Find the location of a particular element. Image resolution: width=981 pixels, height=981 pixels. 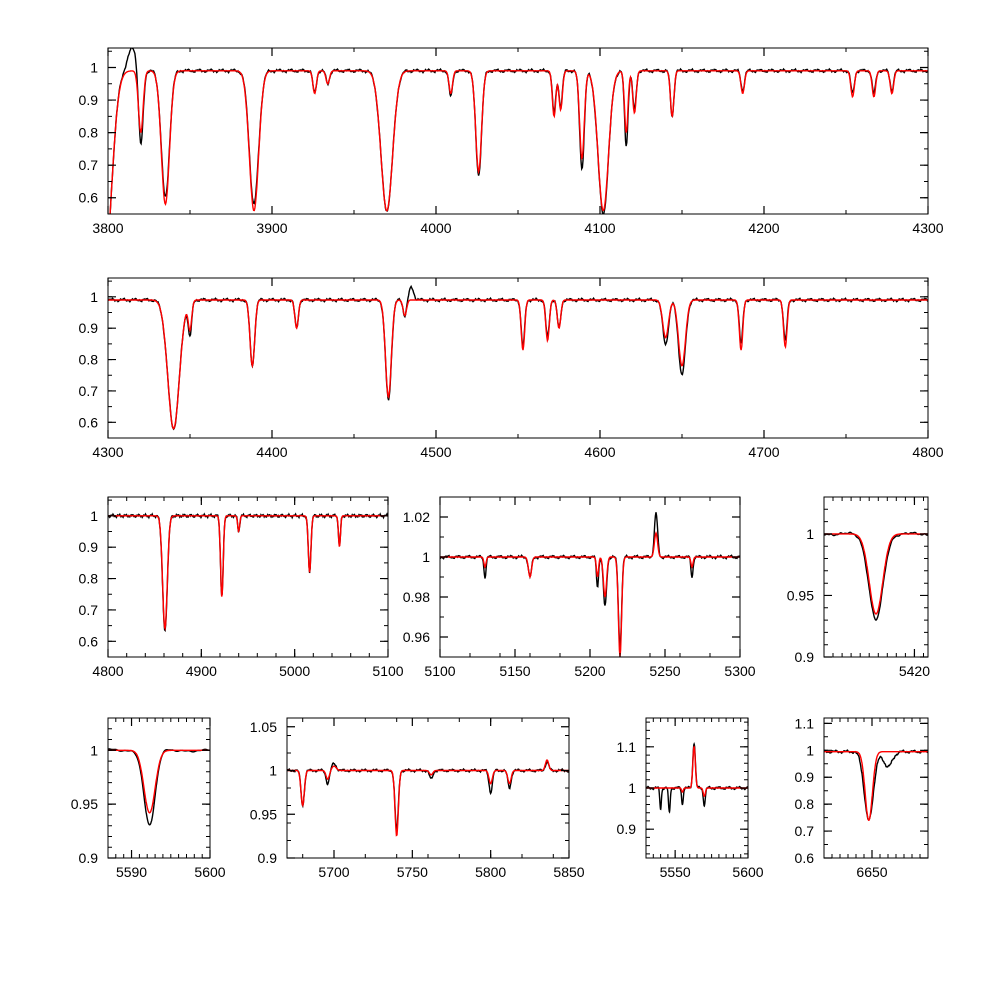

spectrum-panel-8: 5550 5600 0.9 1 1.1 is located at coordinates (690, 798).